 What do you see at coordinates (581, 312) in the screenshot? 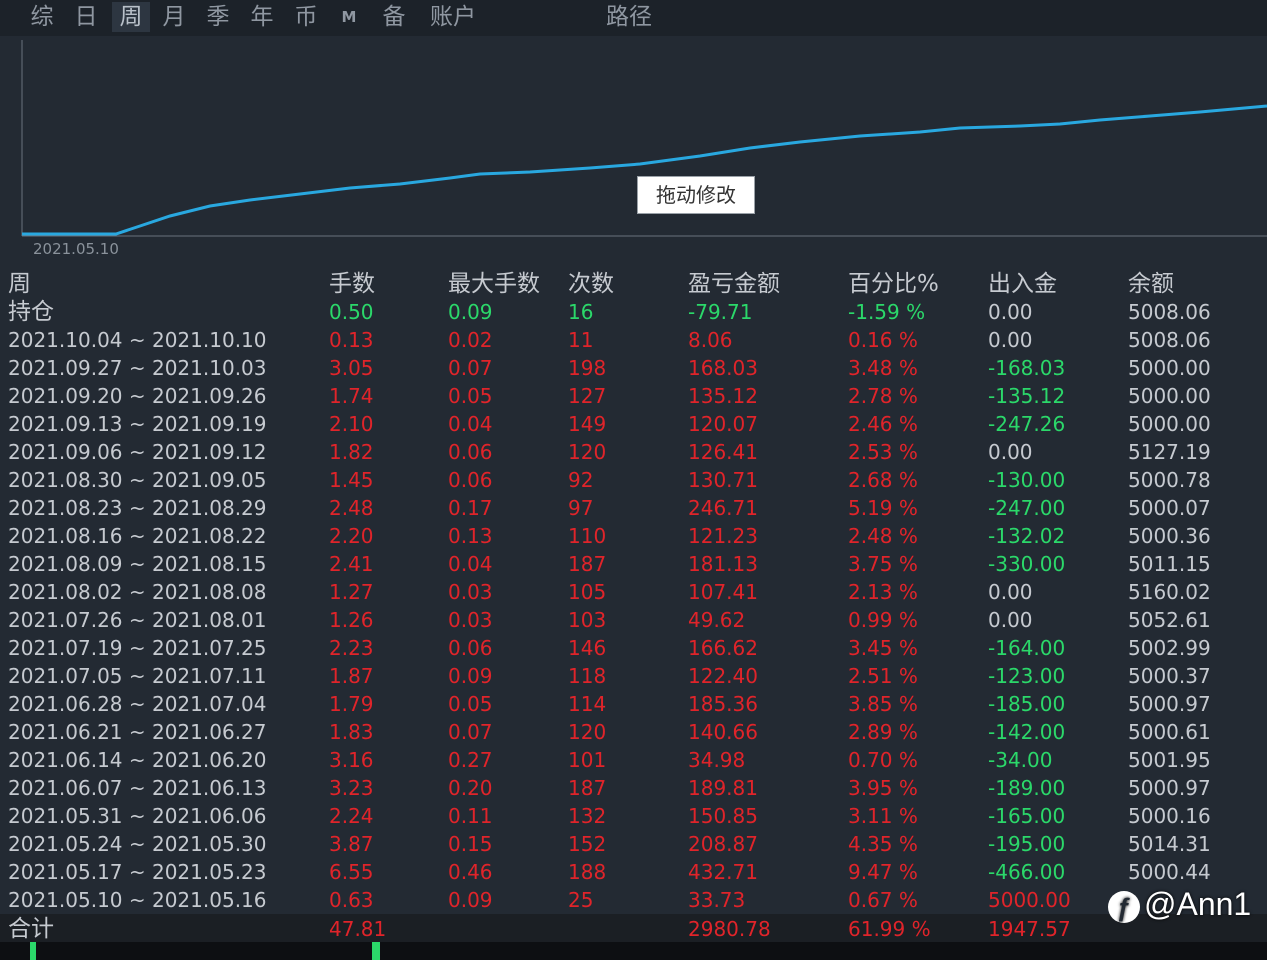
I see `position-count: 16` at bounding box center [581, 312].